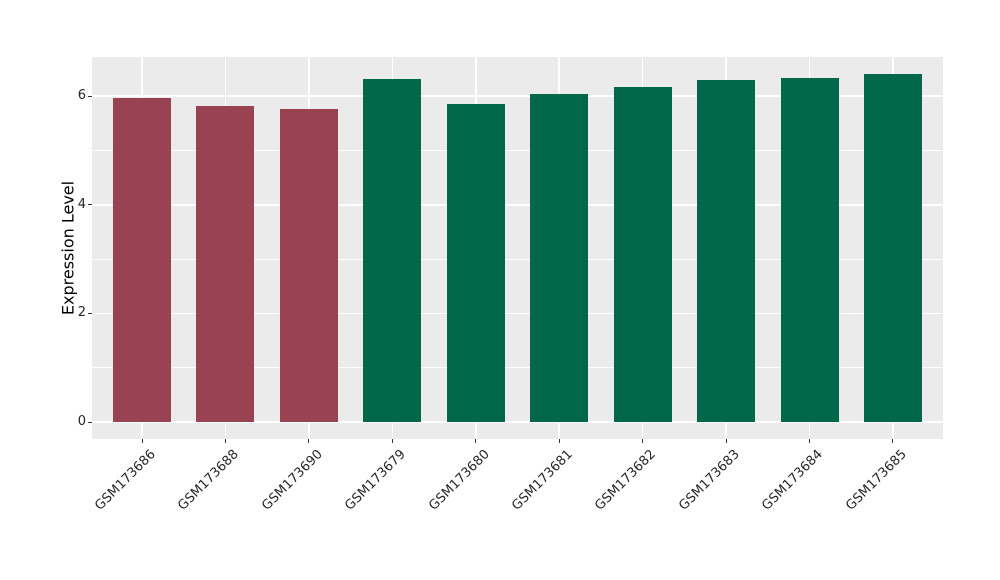  Describe the element at coordinates (81, 313) in the screenshot. I see `y-tick-label: 2` at that location.